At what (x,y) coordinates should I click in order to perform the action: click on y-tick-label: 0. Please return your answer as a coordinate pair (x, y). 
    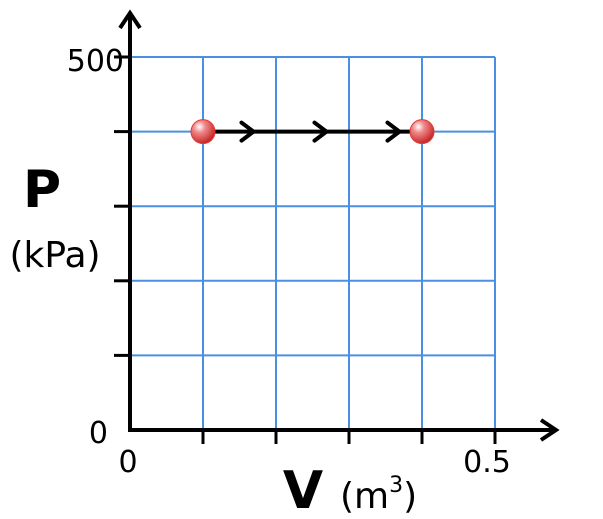
    Looking at the image, I should click on (98, 433).